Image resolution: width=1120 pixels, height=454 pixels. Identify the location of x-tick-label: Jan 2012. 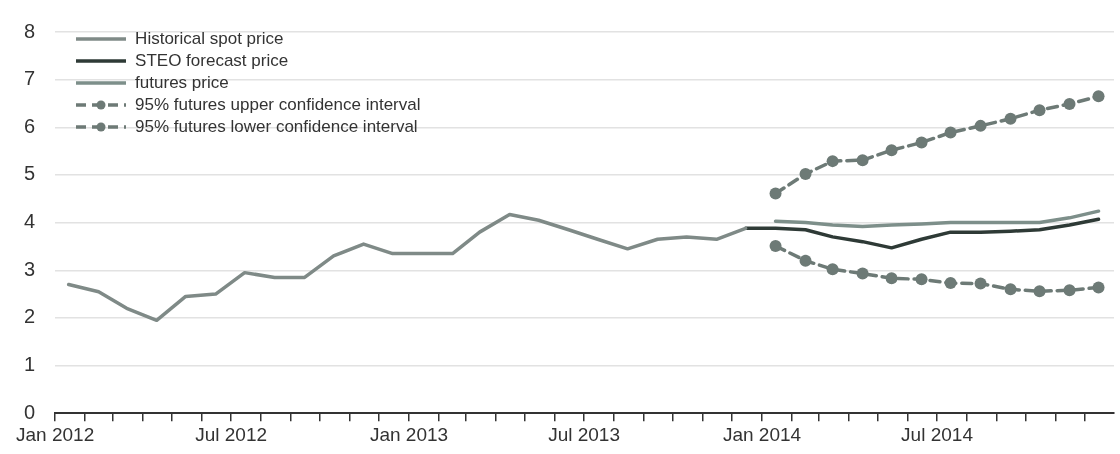
(55, 434).